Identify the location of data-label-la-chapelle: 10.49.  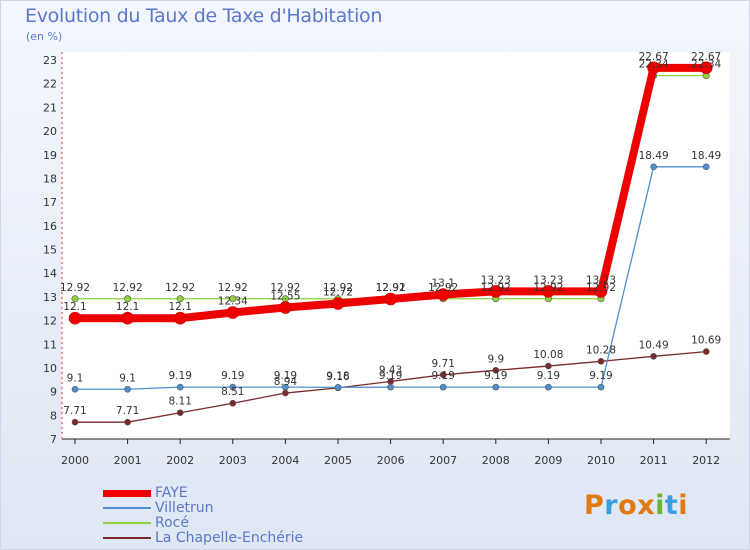
(654, 345).